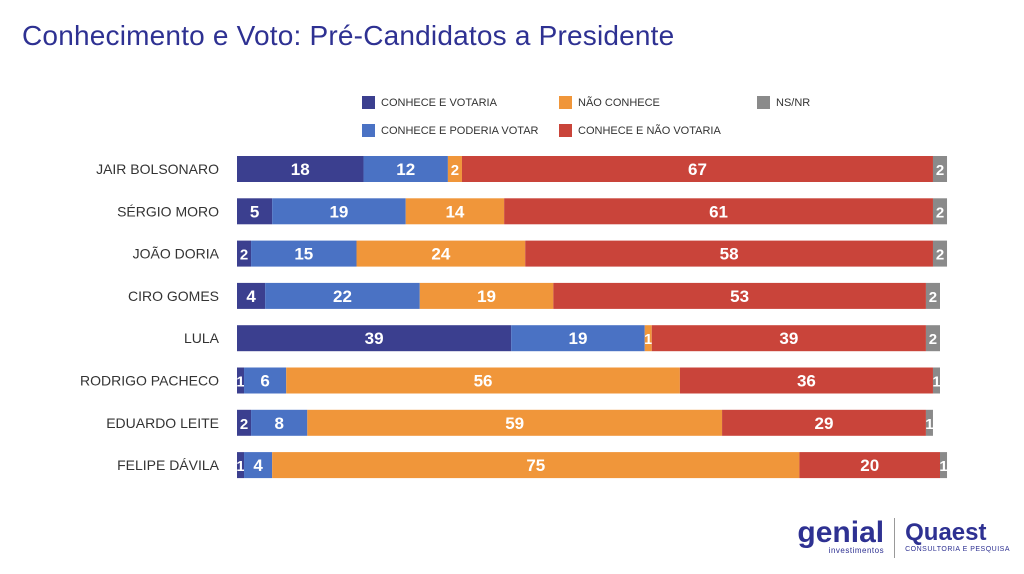 Image resolution: width=1024 pixels, height=574 pixels. What do you see at coordinates (649, 130) in the screenshot?
I see `legend-label: CONHECE E NÃO VOTARIA` at bounding box center [649, 130].